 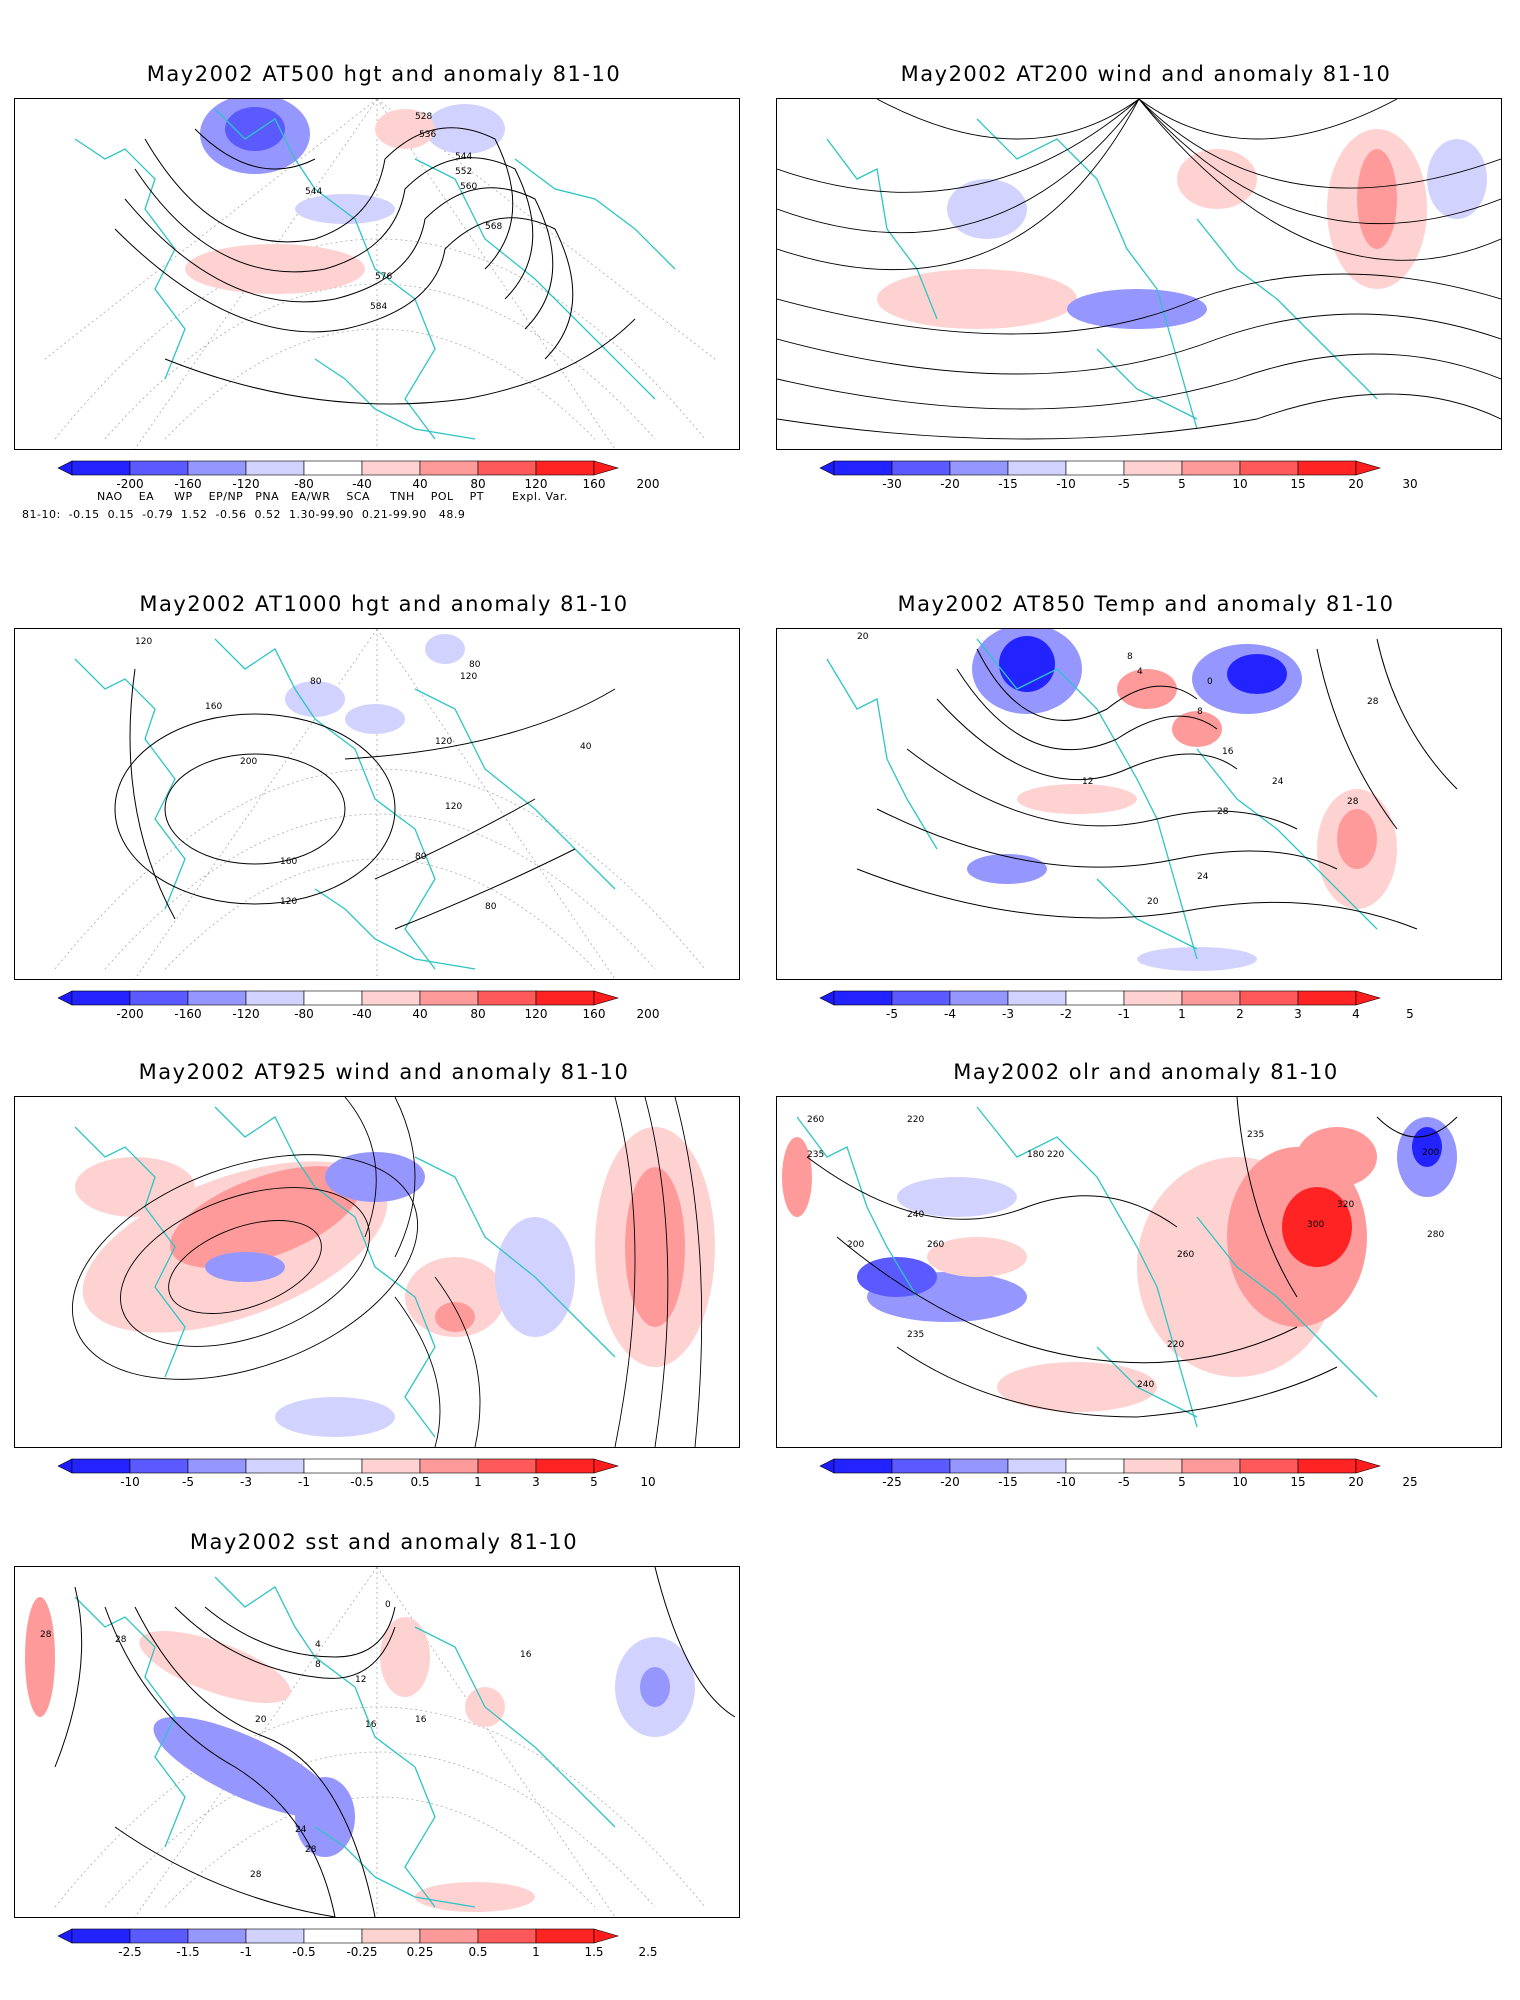 What do you see at coordinates (303, 1952) in the screenshot?
I see `colorbar-label: -0.5` at bounding box center [303, 1952].